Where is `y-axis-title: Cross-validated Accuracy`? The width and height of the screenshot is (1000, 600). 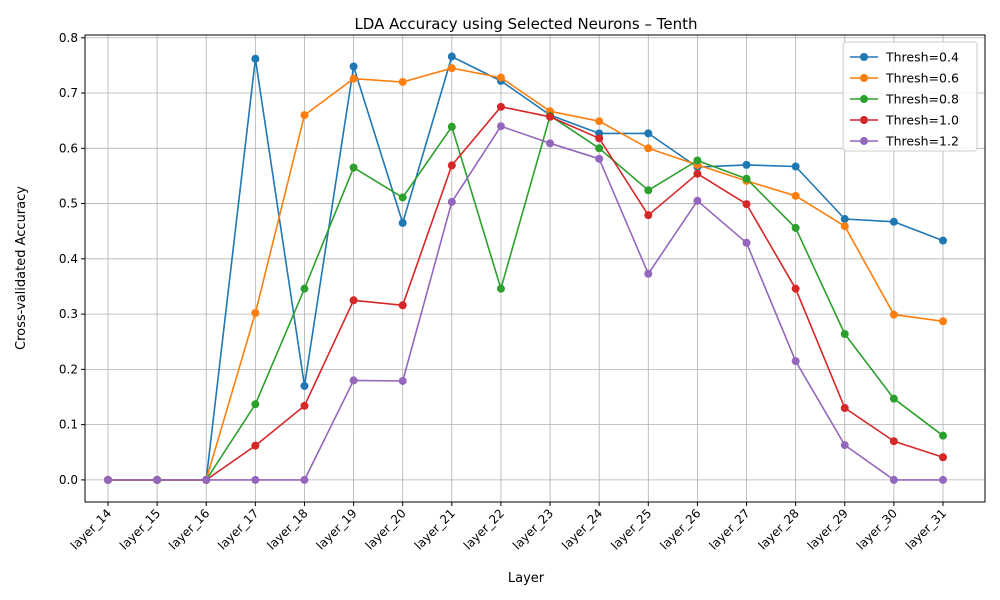
y-axis-title: Cross-validated Accuracy is located at coordinates (21, 268).